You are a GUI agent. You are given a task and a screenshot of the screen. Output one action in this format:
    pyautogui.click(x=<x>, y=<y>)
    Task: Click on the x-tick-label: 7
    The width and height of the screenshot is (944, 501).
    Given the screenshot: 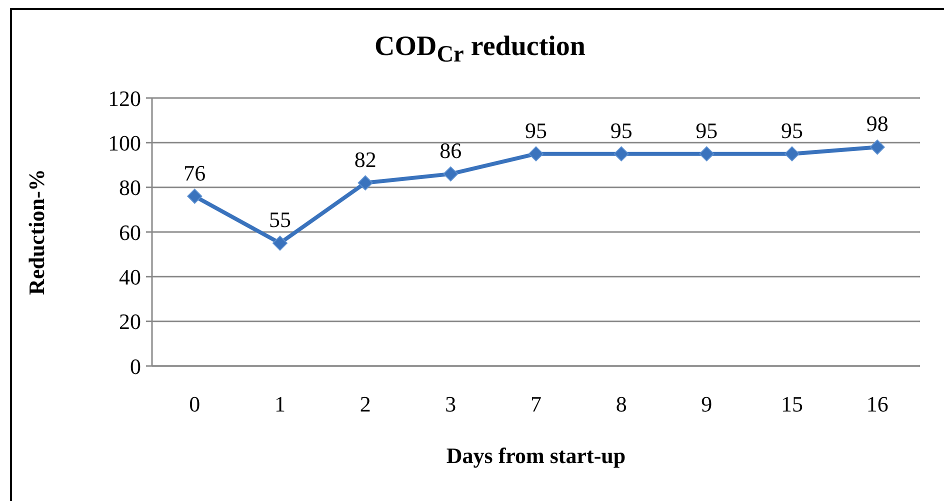 What is the action you would take?
    pyautogui.click(x=536, y=404)
    